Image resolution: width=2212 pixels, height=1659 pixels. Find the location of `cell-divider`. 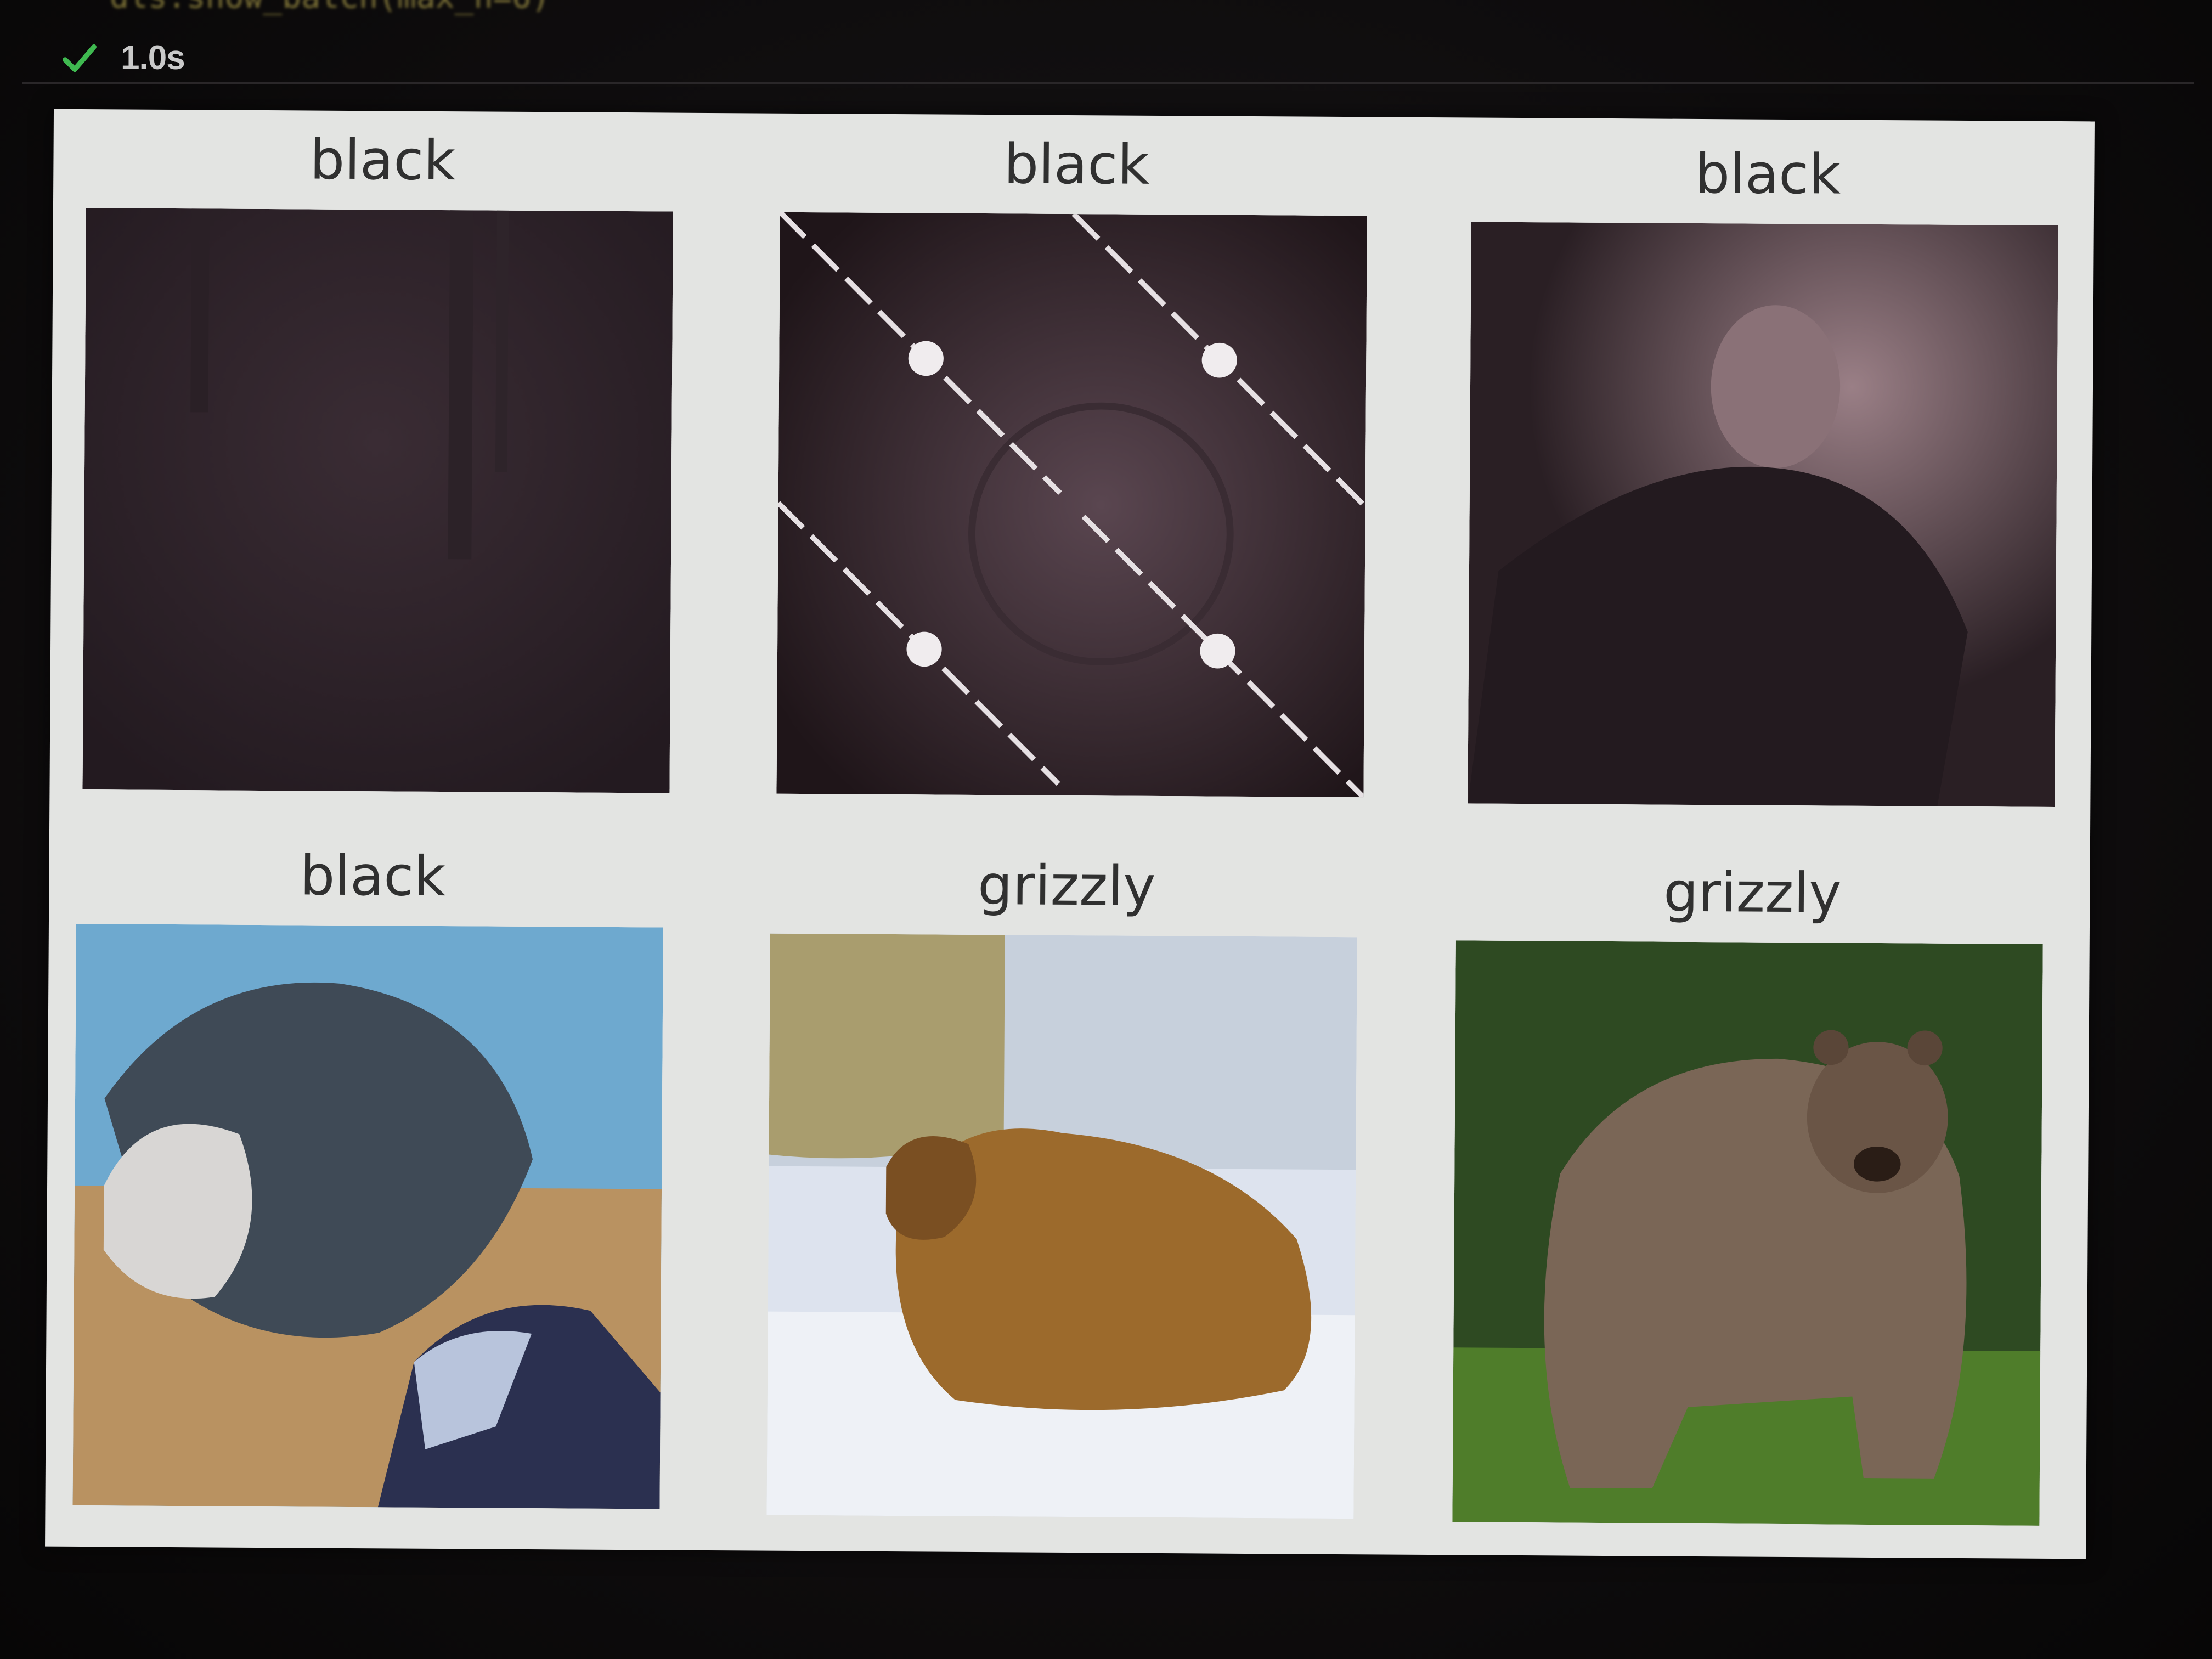

cell-divider is located at coordinates (1108, 83).